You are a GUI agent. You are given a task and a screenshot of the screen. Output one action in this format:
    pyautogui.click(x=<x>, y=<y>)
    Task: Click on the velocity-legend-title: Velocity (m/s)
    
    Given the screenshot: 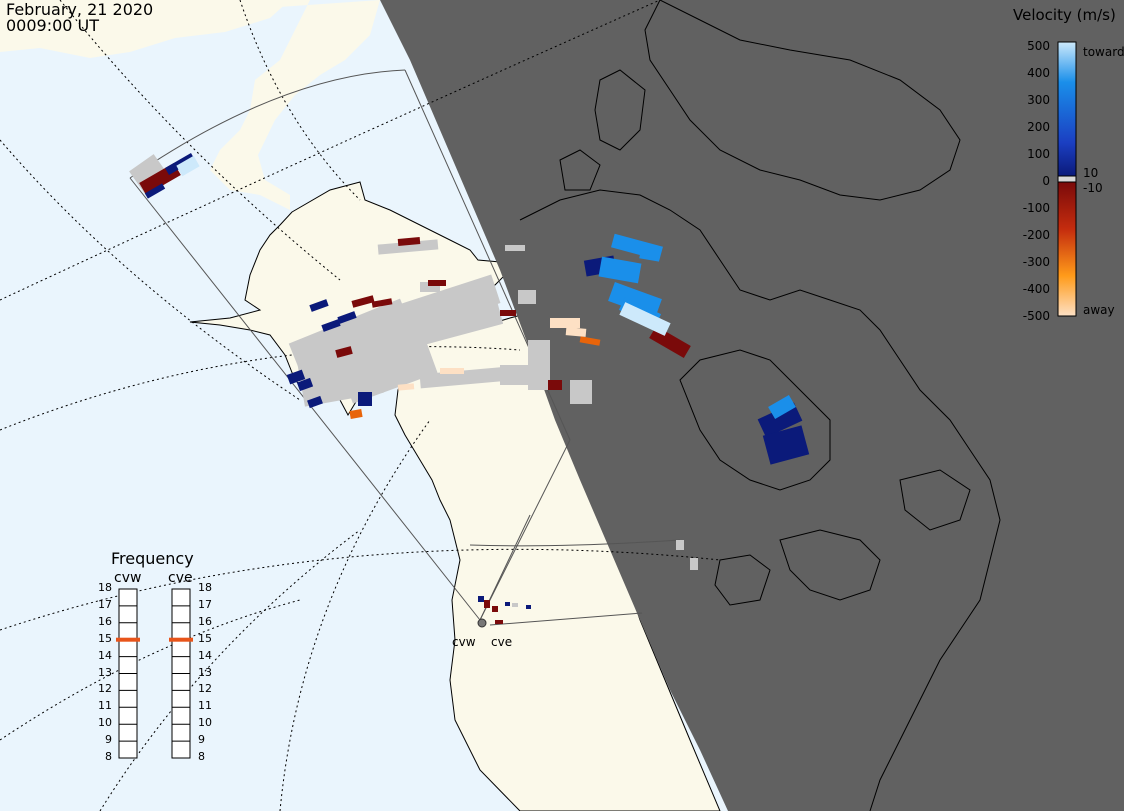 What is the action you would take?
    pyautogui.click(x=1064, y=15)
    